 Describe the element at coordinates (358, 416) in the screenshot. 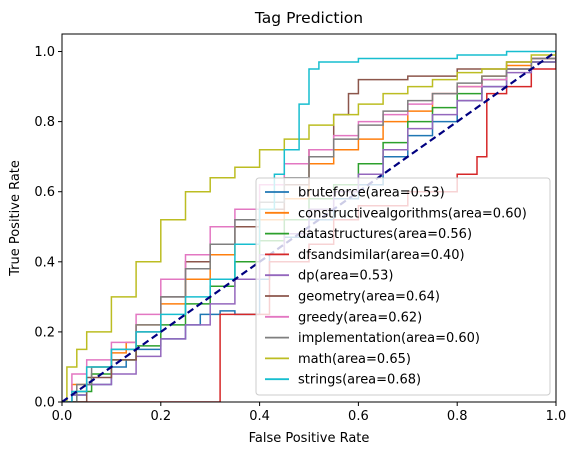

I see `x-tick-label: 0.6` at that location.